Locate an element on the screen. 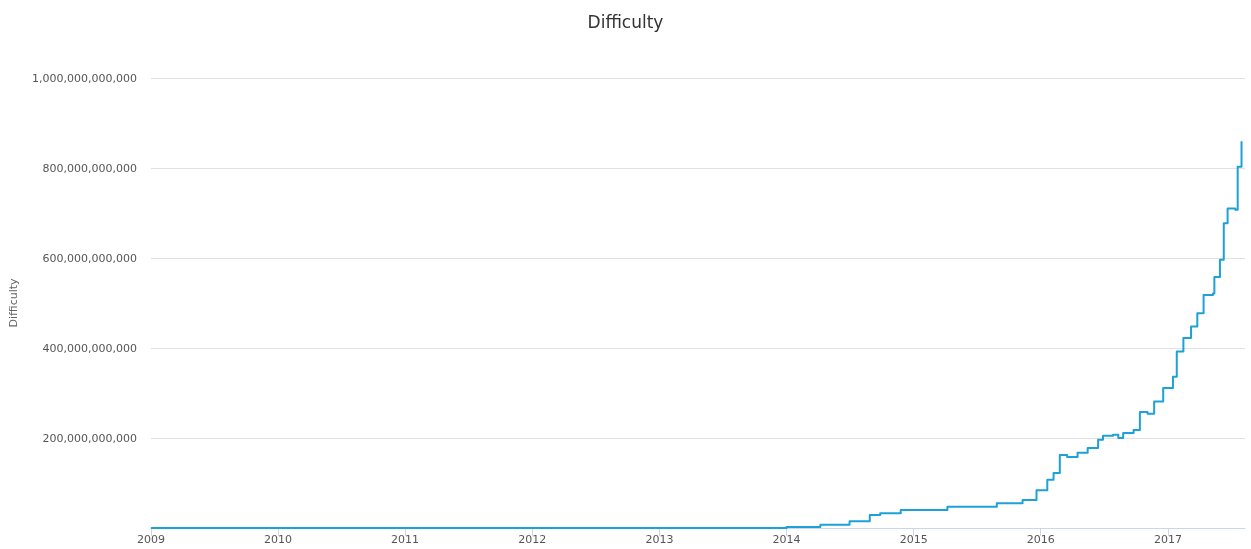 This screenshot has height=549, width=1251. y-tick-label: 600,000,000,000 is located at coordinates (89, 258).